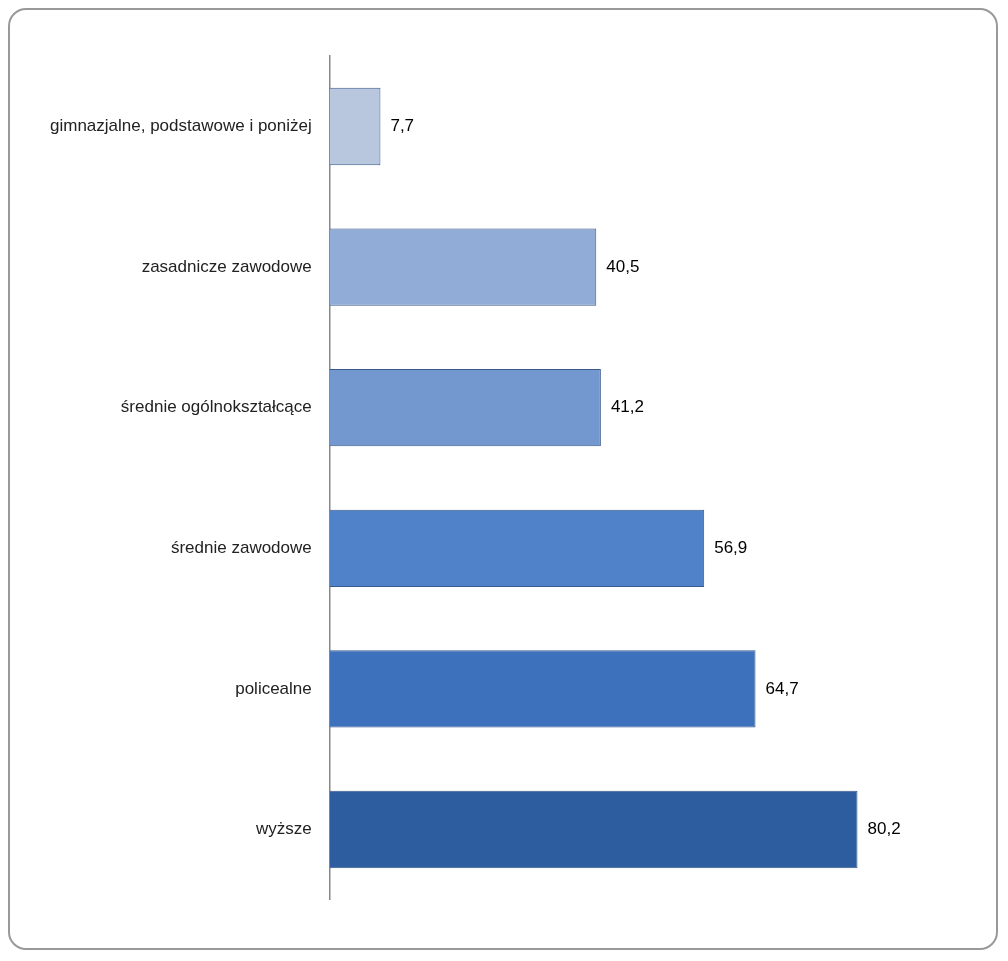 The width and height of the screenshot is (1008, 961). I want to click on data-label: 80,2, so click(884, 829).